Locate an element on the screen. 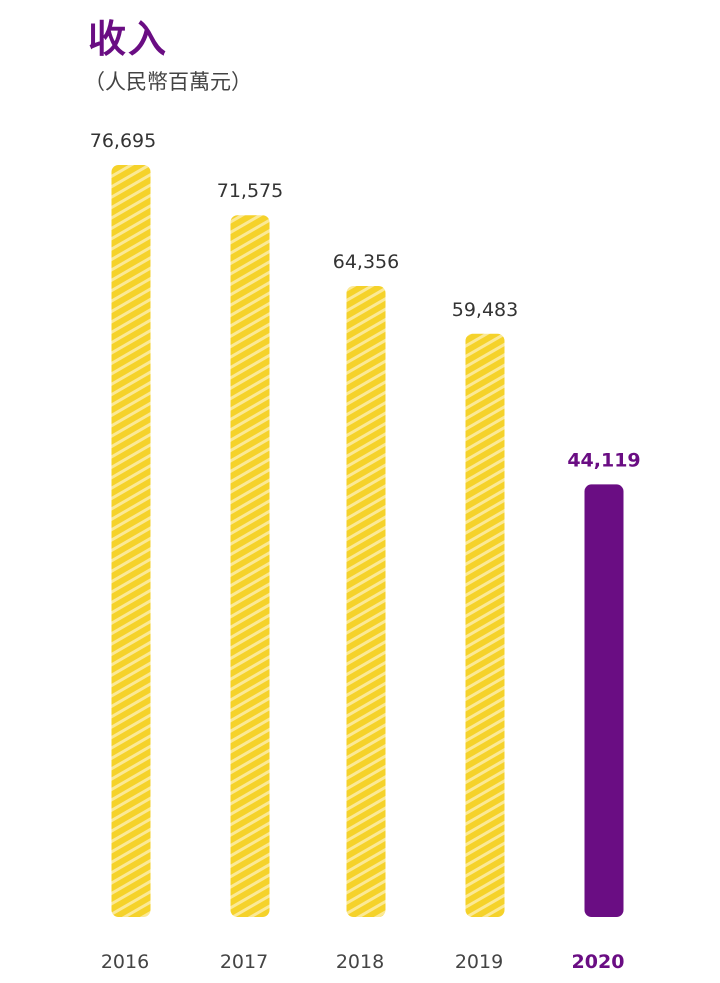  x-tick-2016: 2016 is located at coordinates (125, 962).